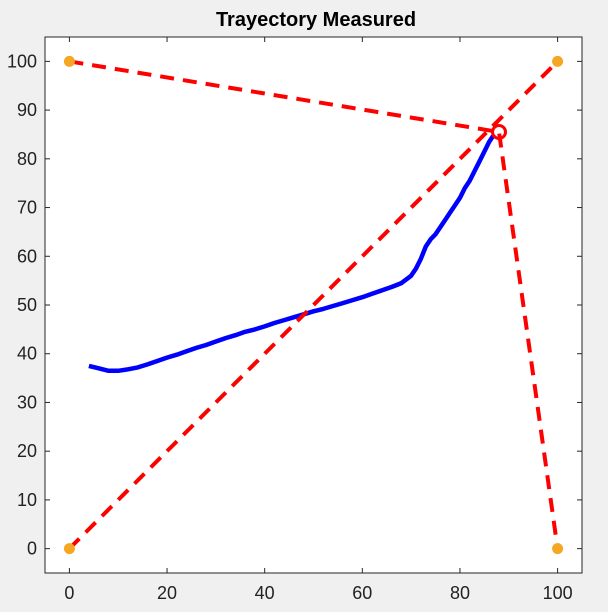 This screenshot has height=612, width=608. What do you see at coordinates (27, 256) in the screenshot?
I see `y-tick-label: 60` at bounding box center [27, 256].